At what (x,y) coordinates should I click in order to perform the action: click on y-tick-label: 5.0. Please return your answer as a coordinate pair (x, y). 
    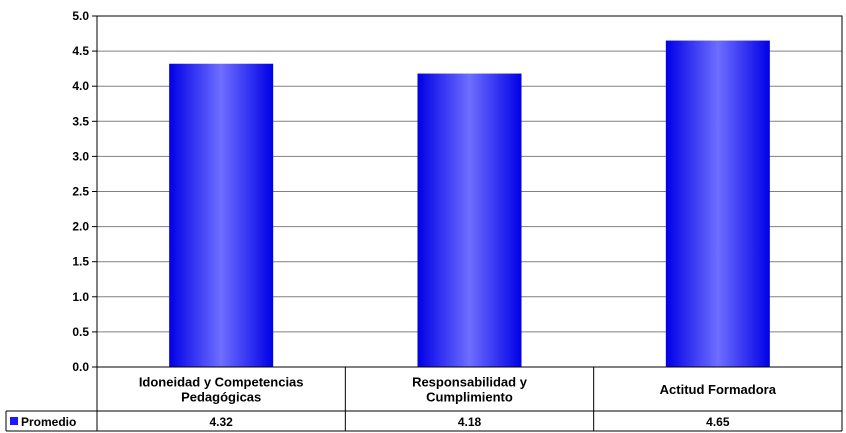
    Looking at the image, I should click on (80, 16).